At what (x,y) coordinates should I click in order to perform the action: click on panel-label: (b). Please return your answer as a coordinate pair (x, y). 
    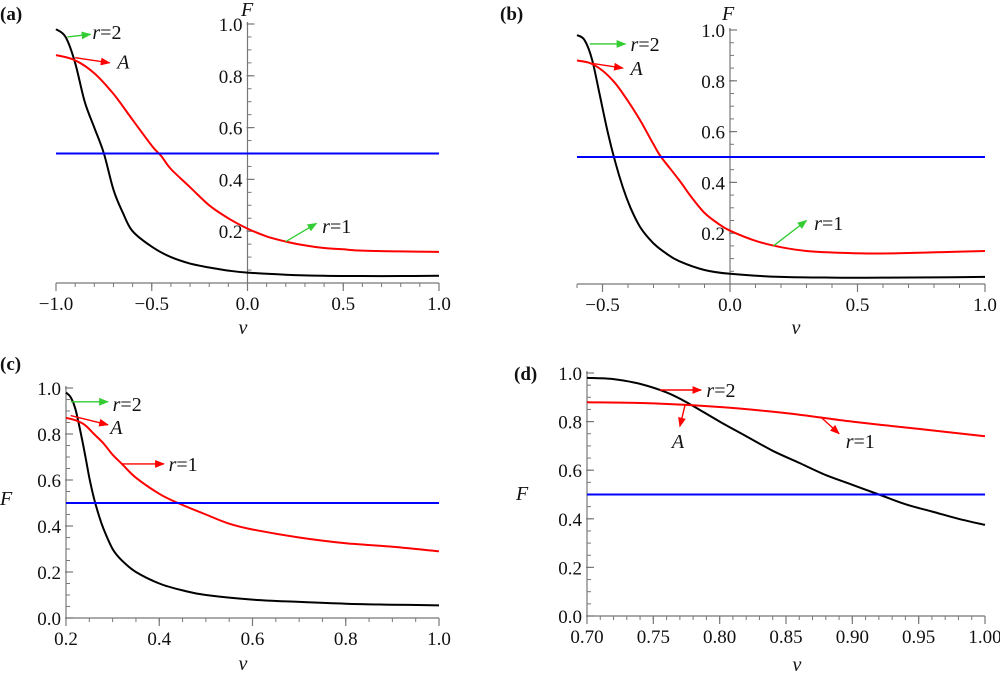
    Looking at the image, I should click on (511, 14).